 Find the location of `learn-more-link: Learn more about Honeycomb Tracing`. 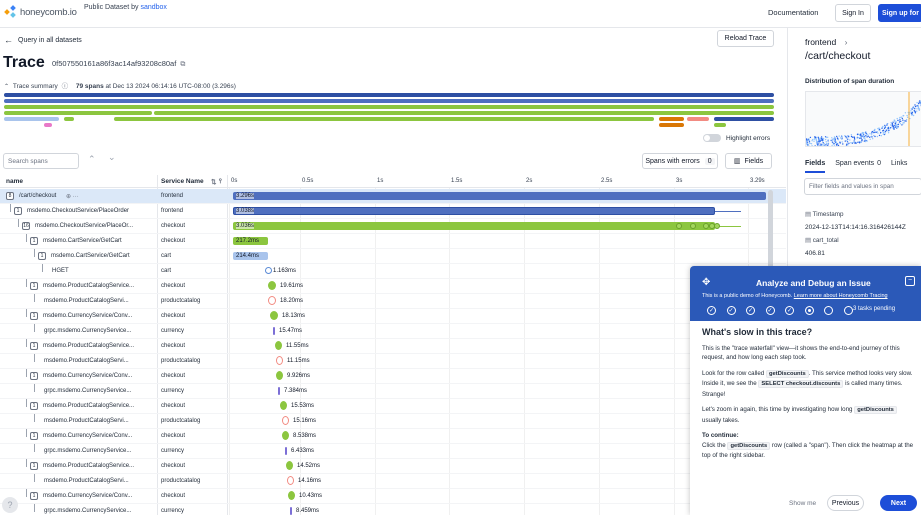

learn-more-link: Learn more about Honeycomb Tracing is located at coordinates (840, 296).